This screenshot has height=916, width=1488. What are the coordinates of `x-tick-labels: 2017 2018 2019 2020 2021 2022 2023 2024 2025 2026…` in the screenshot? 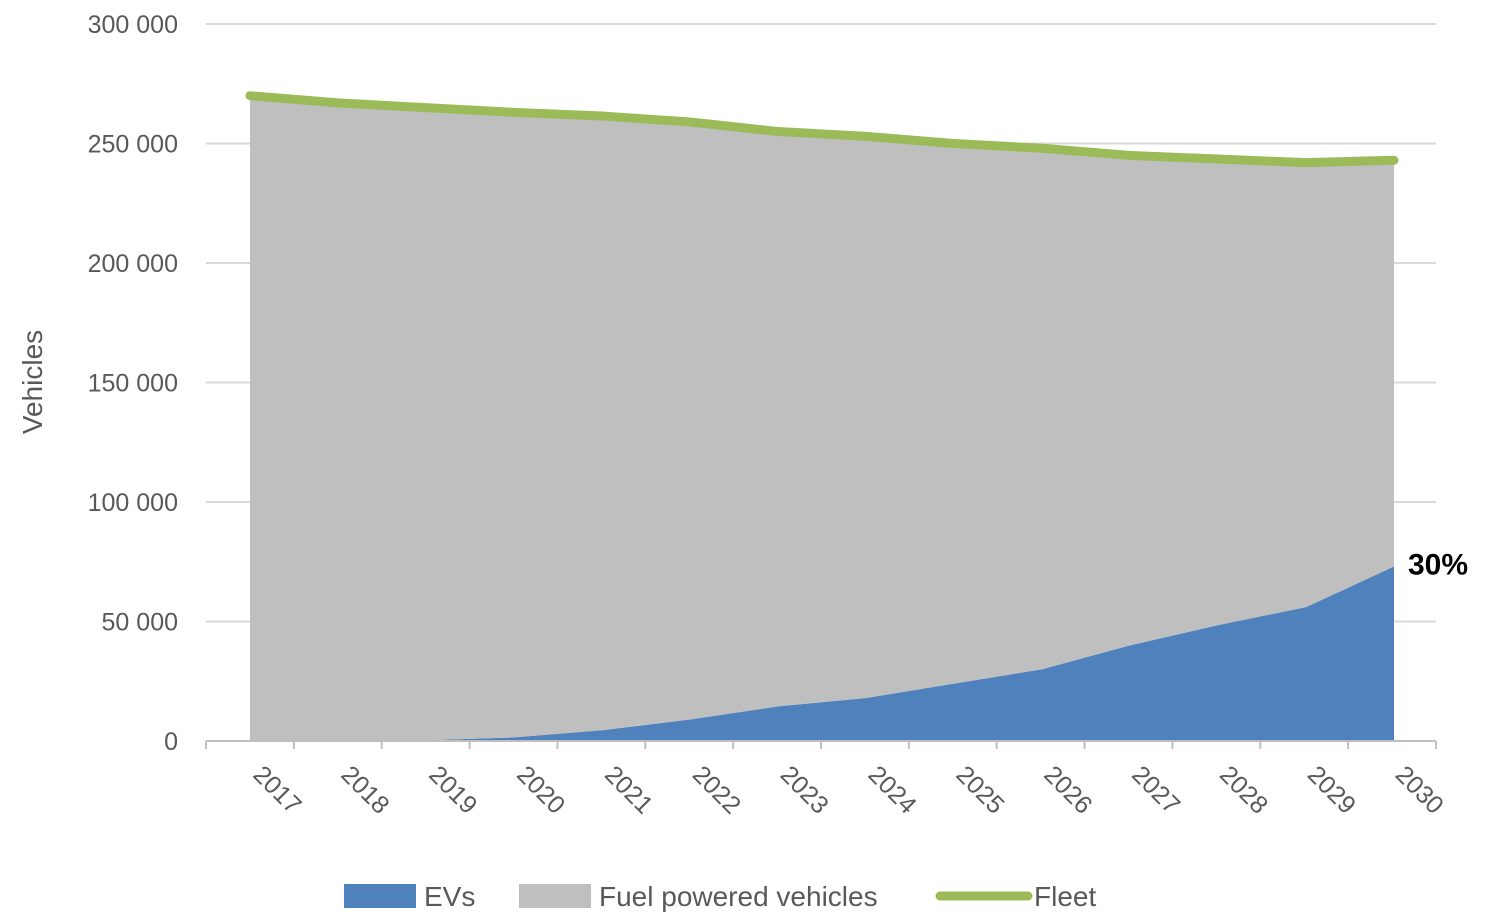 It's located at (848, 789).